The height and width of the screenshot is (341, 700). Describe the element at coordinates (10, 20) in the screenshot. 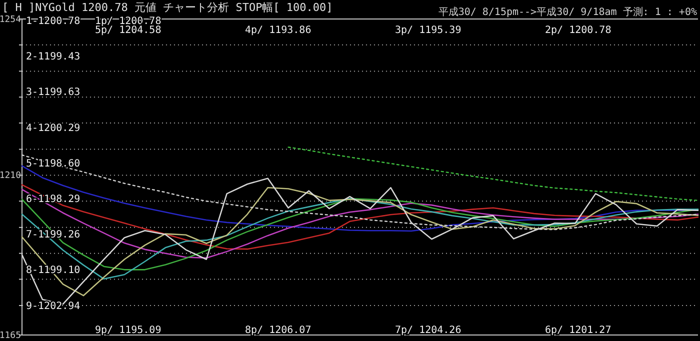

I see `y-tick-label: 1254` at that location.